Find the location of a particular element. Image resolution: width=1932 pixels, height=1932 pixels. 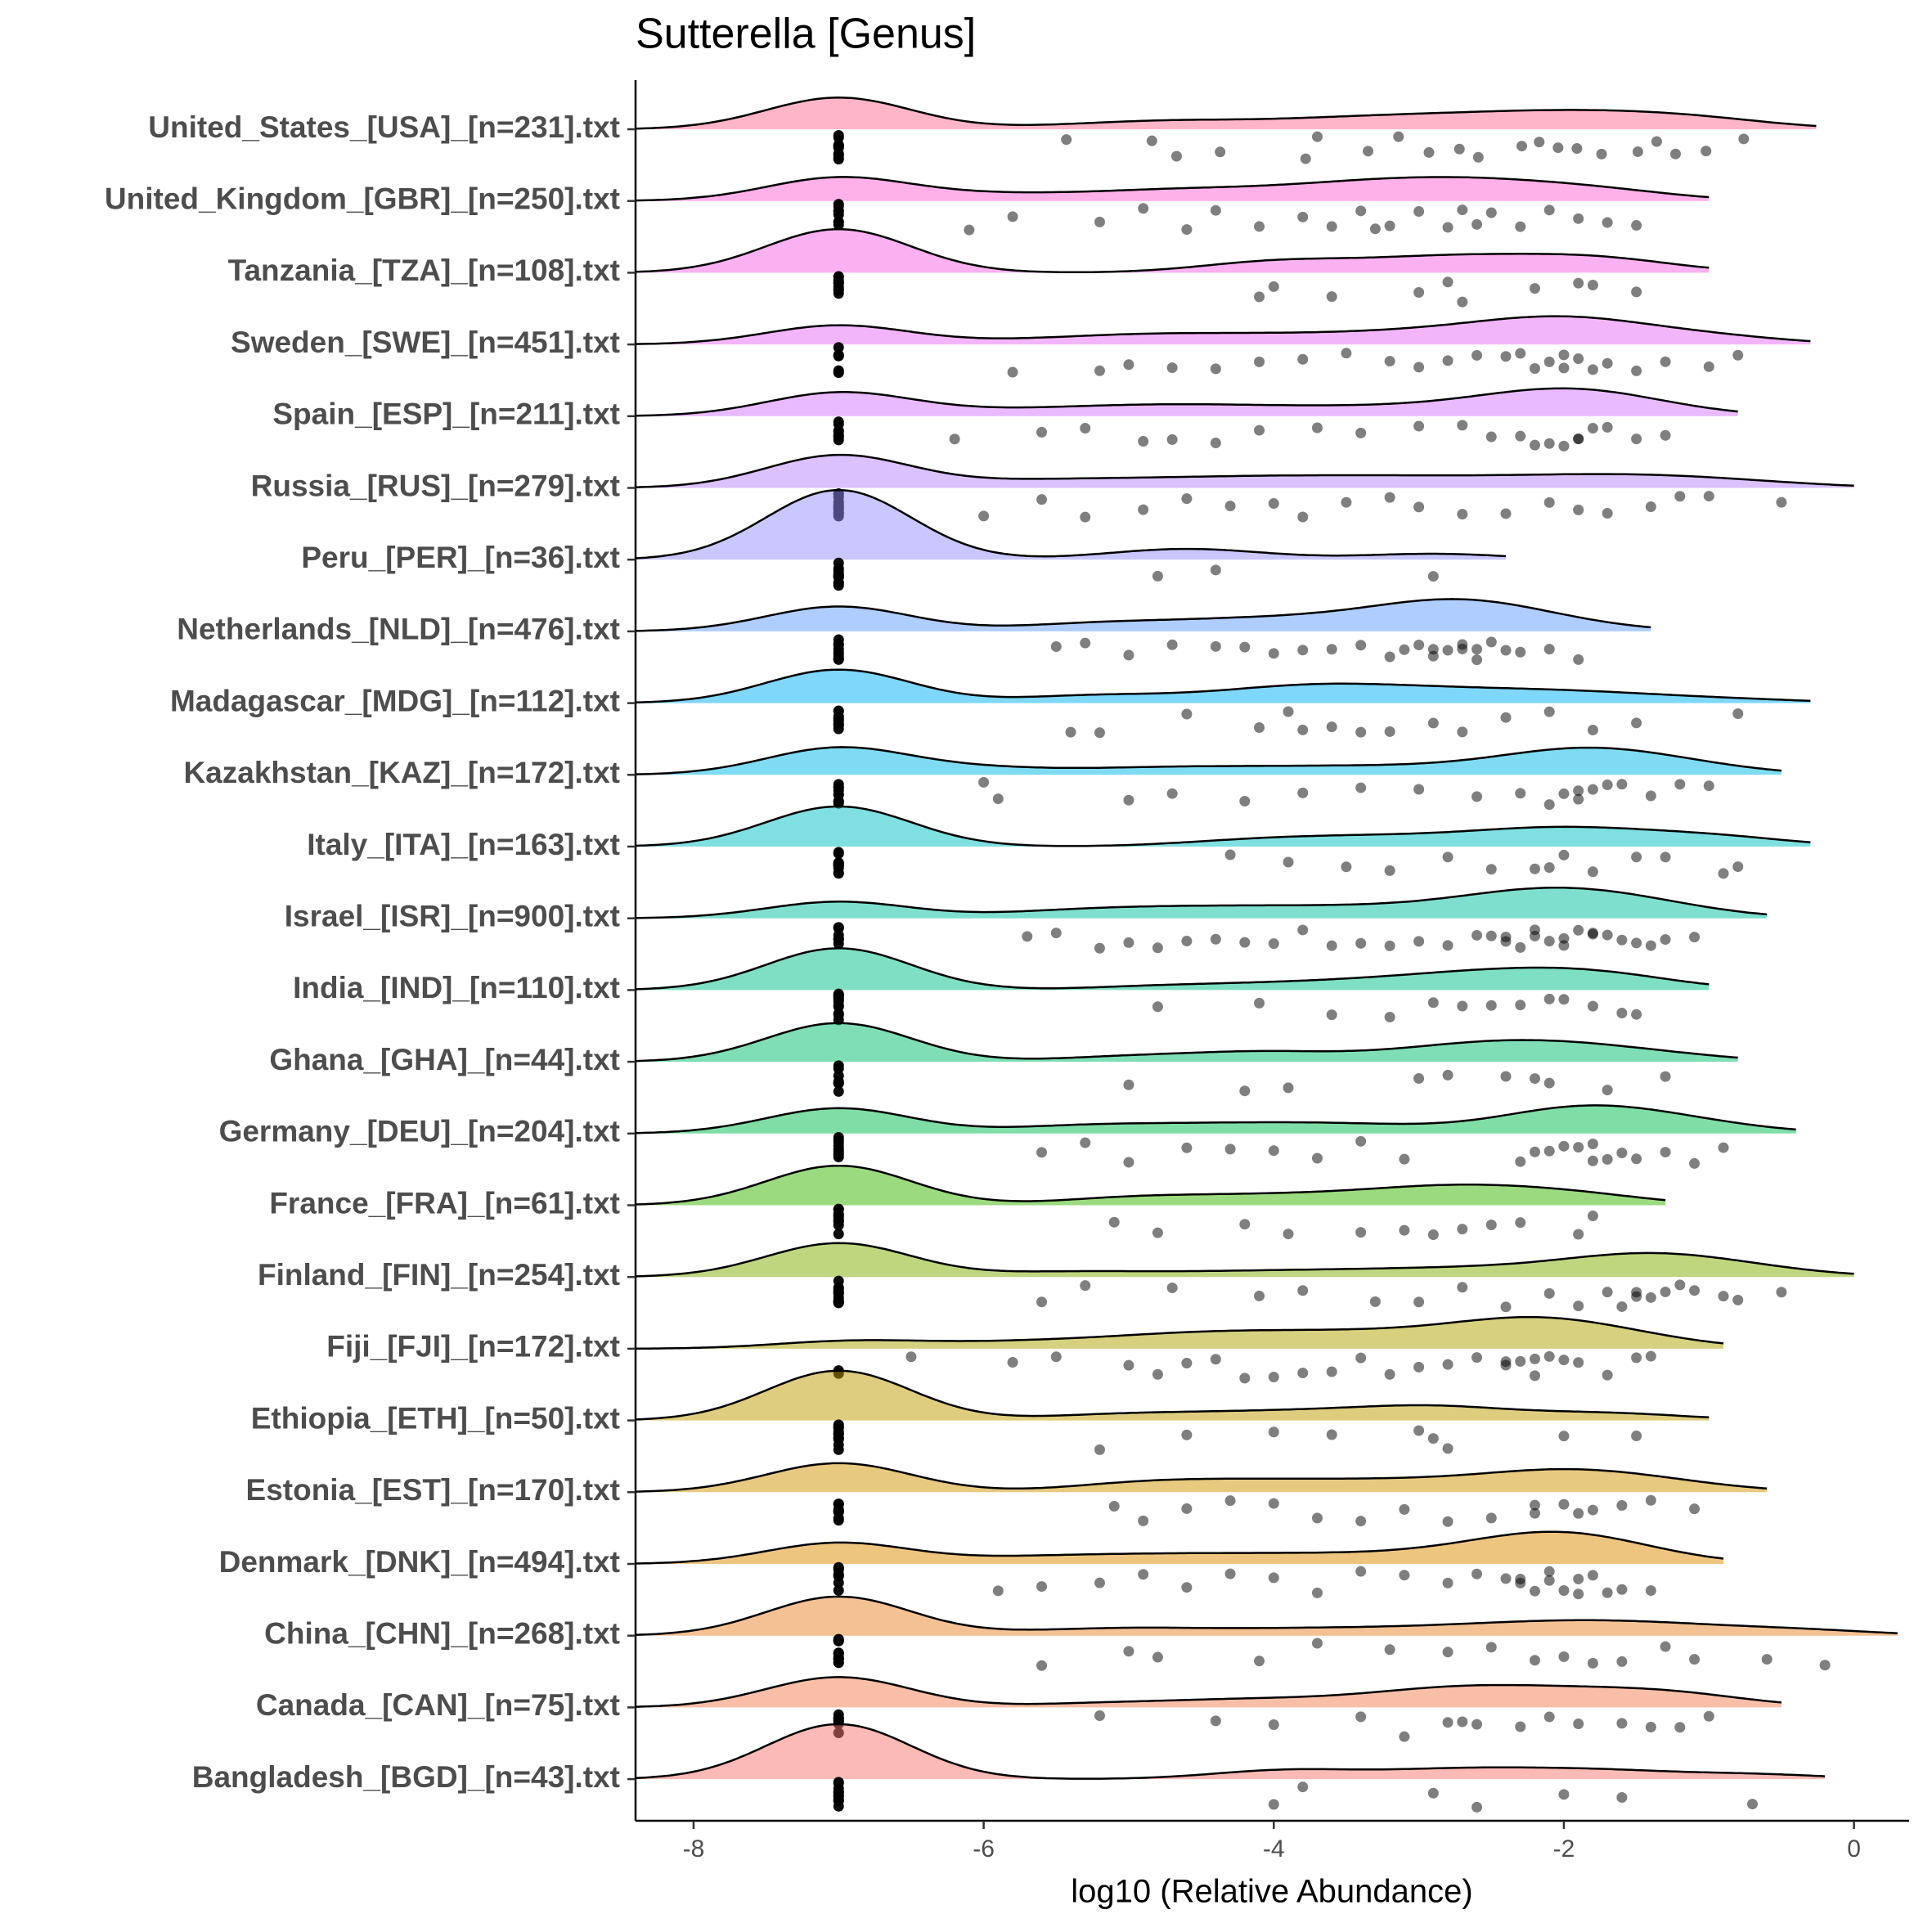

x-tick-label: 0 is located at coordinates (1854, 1849).